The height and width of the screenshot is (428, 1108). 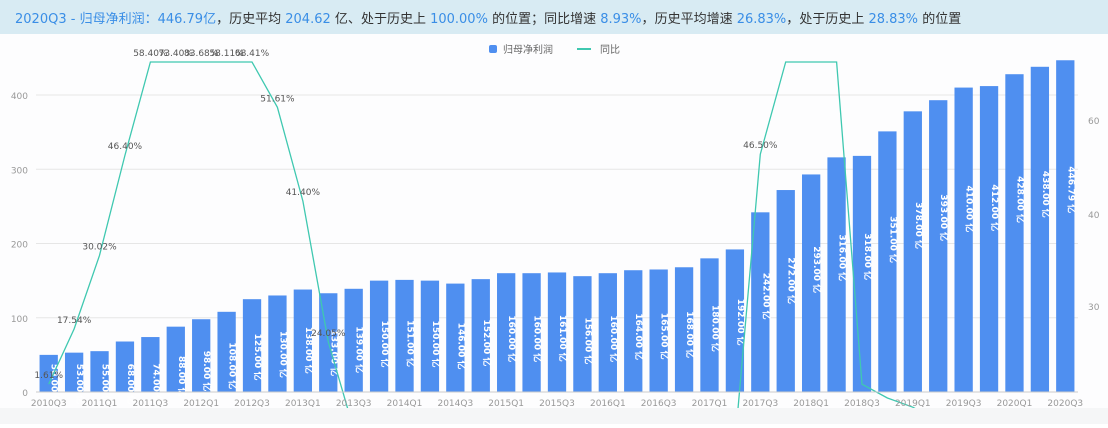 I want to click on summary-text-level: 的位置；同比增速, so click(x=544, y=19).